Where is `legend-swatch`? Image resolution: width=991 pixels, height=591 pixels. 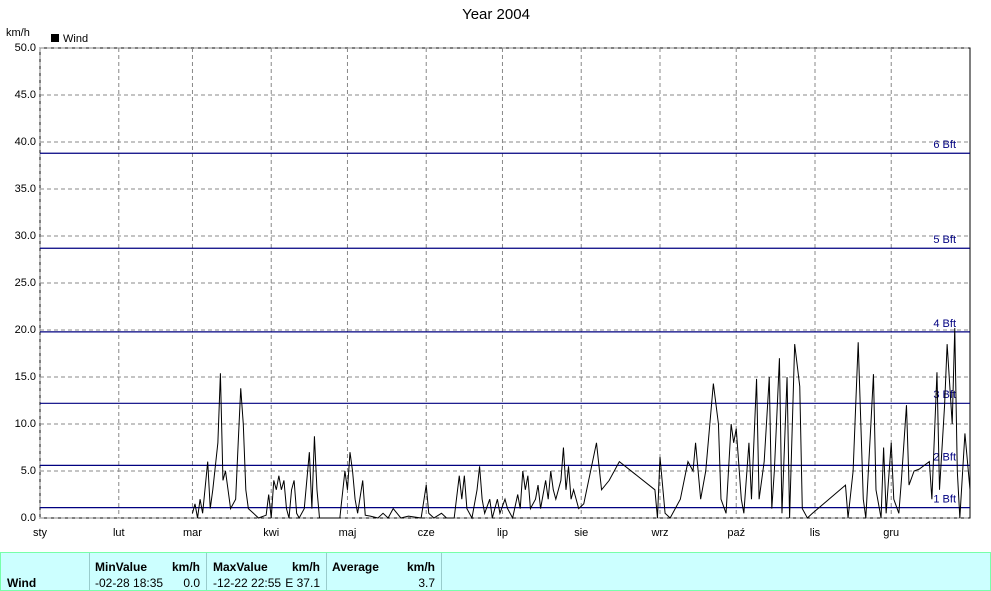
legend-swatch is located at coordinates (55, 38).